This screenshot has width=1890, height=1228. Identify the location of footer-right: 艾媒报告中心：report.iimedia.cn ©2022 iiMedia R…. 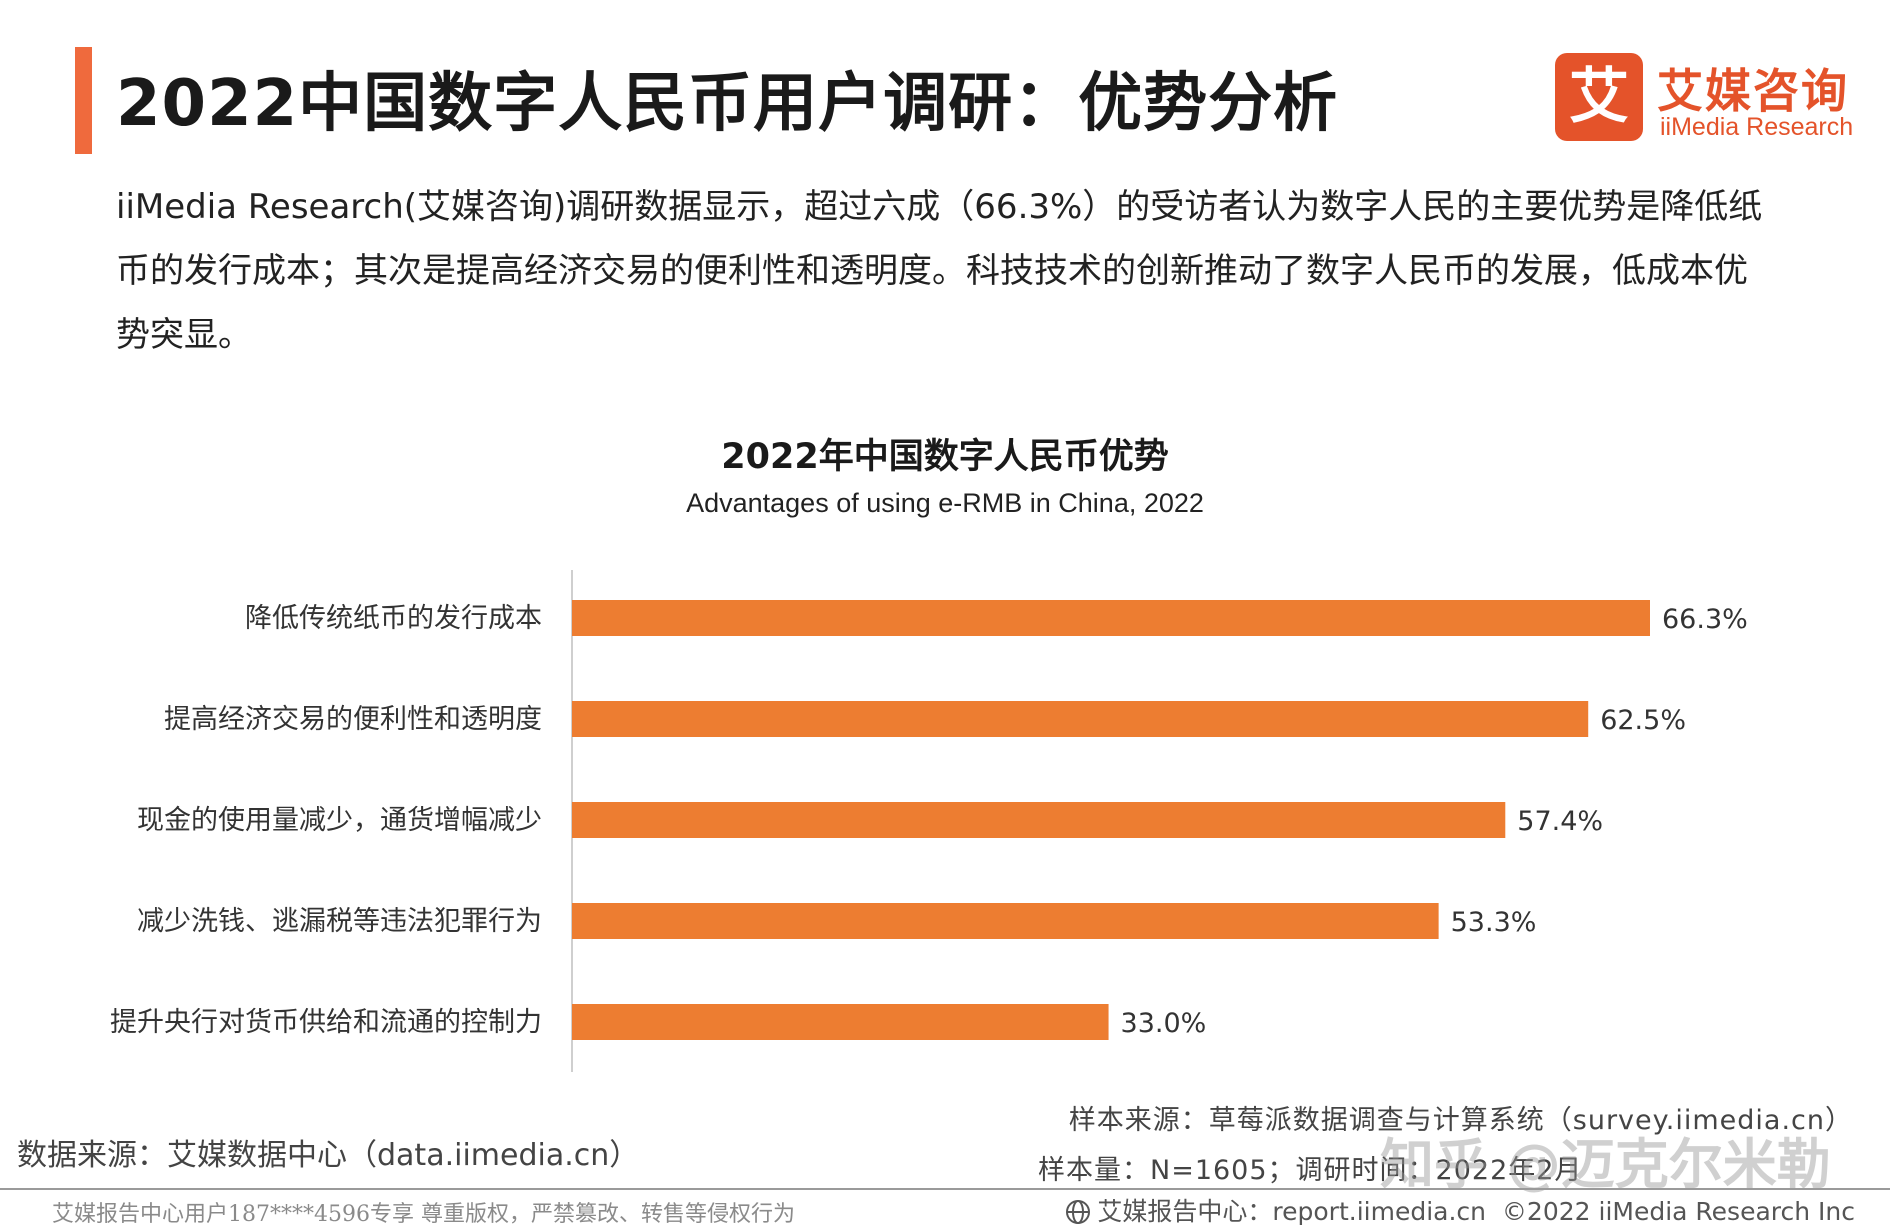
(1460, 1210).